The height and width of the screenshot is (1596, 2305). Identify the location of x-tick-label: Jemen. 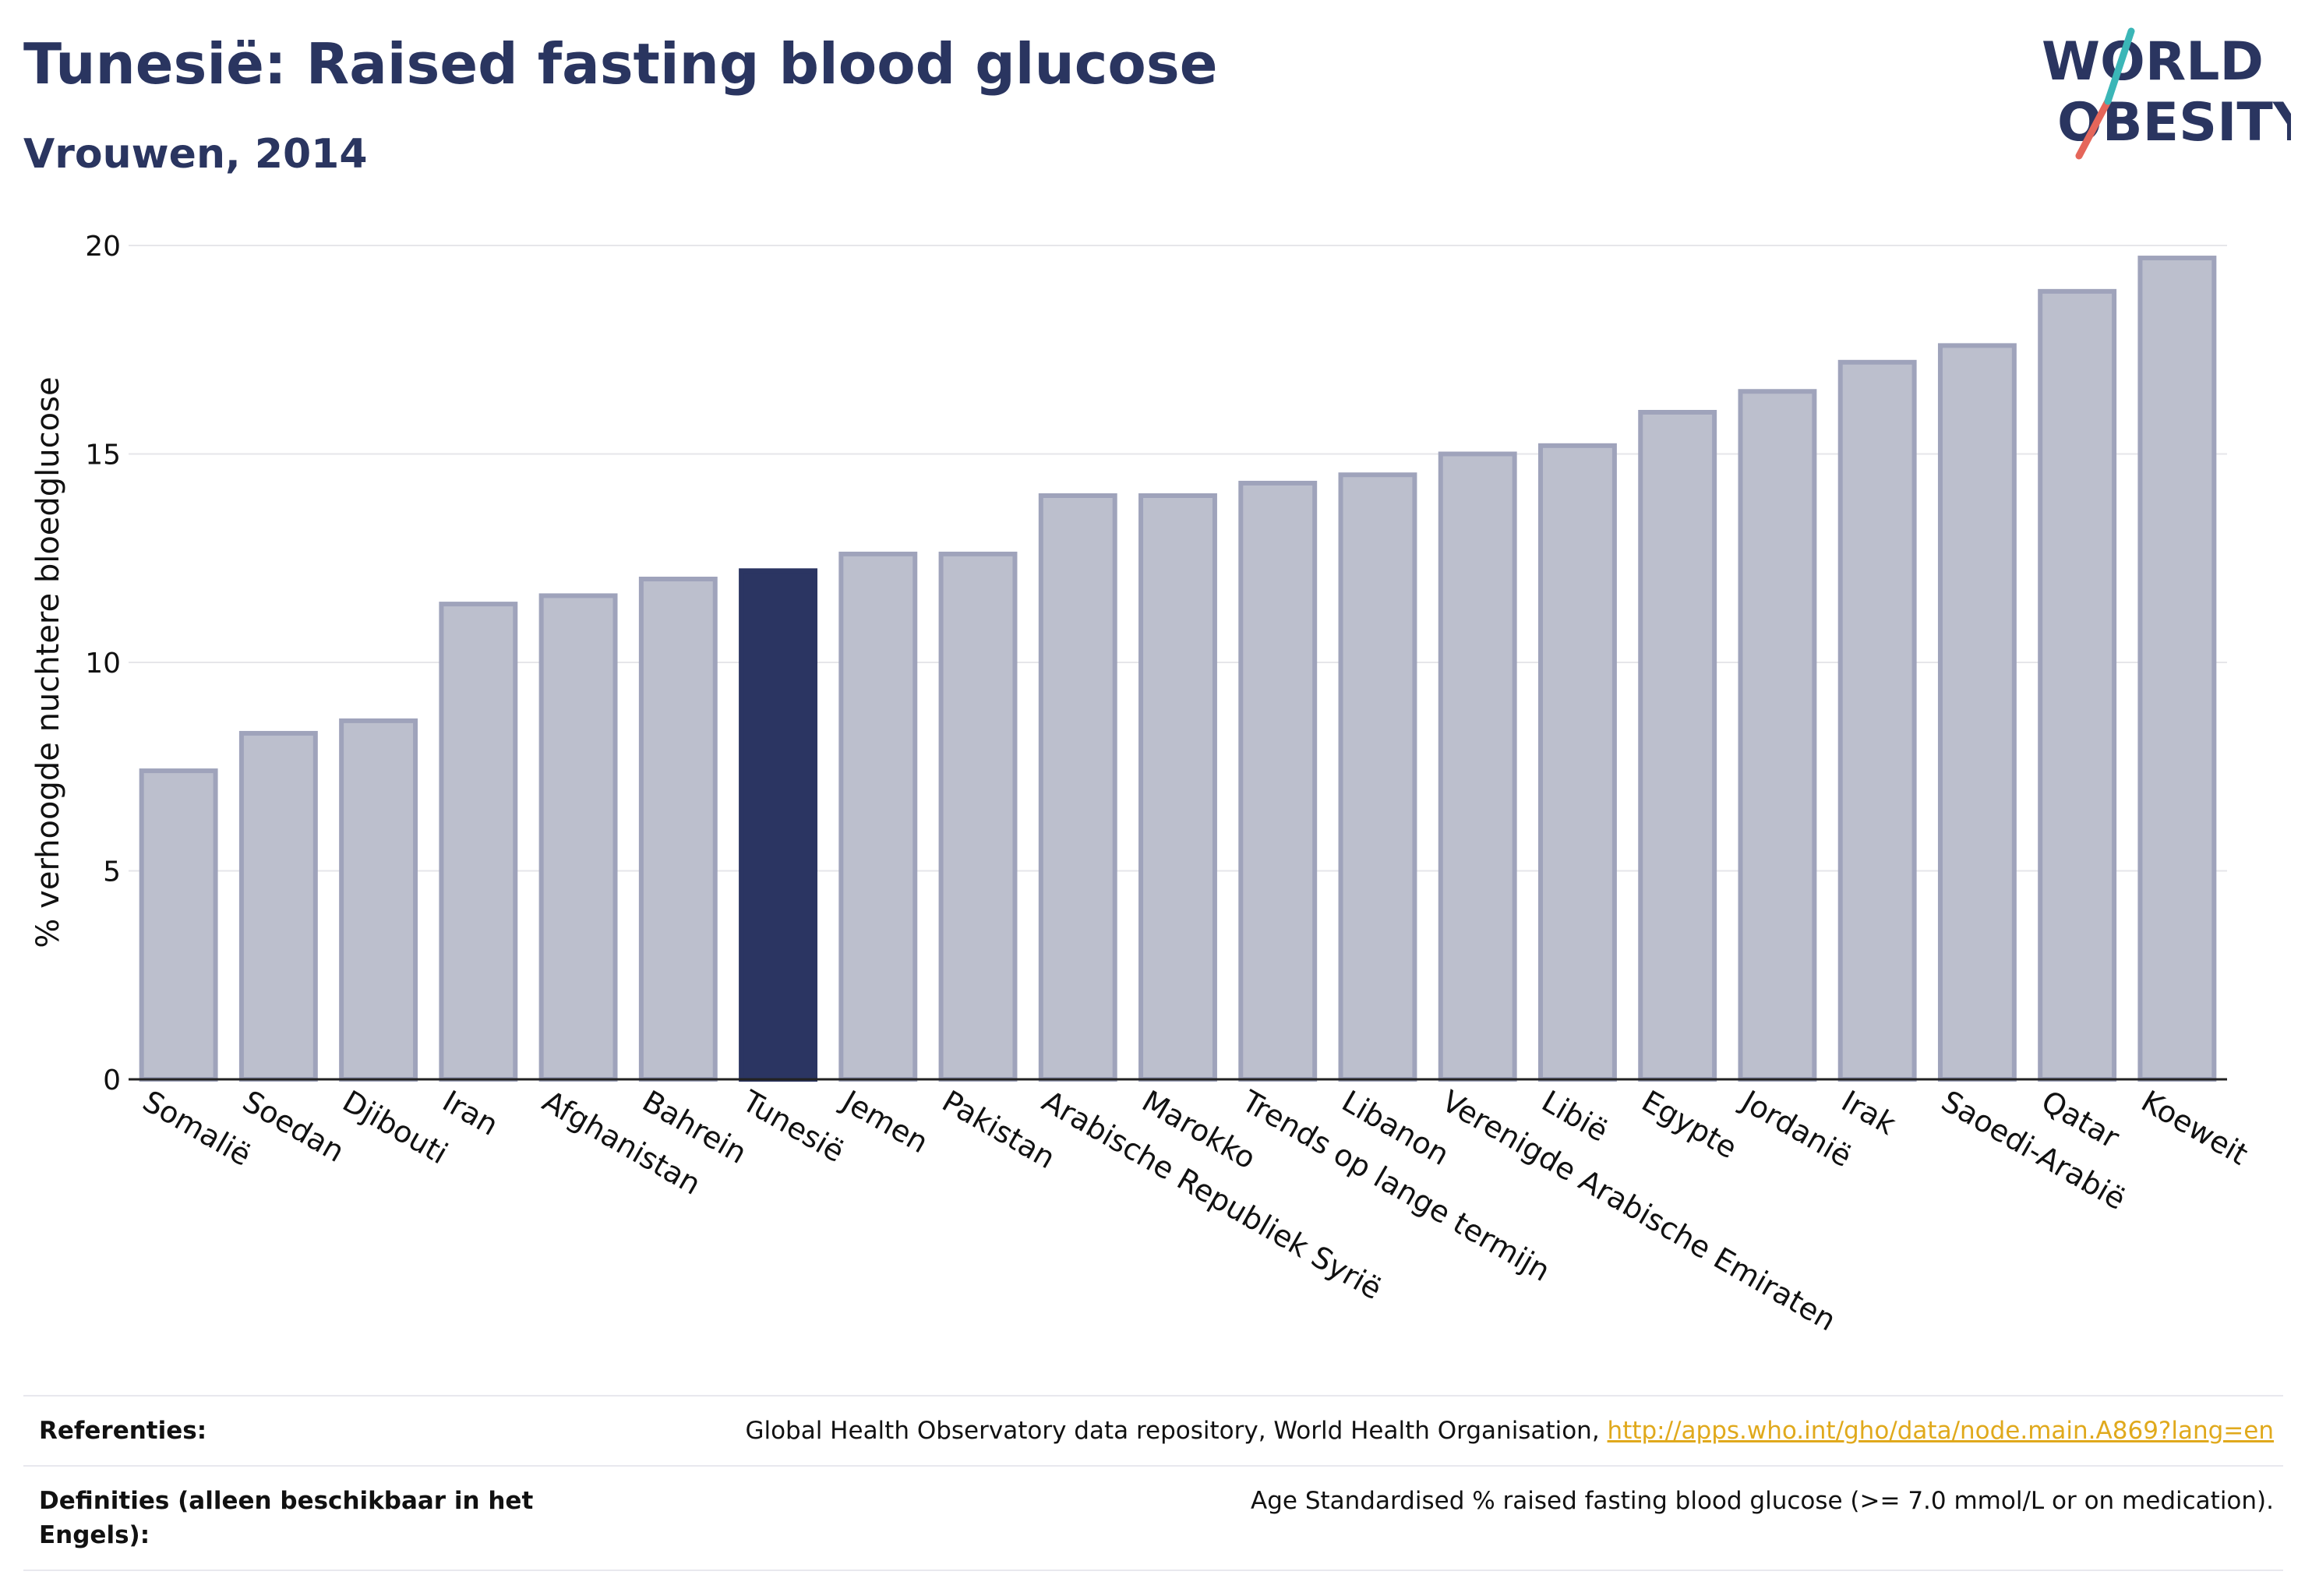
(884, 1121).